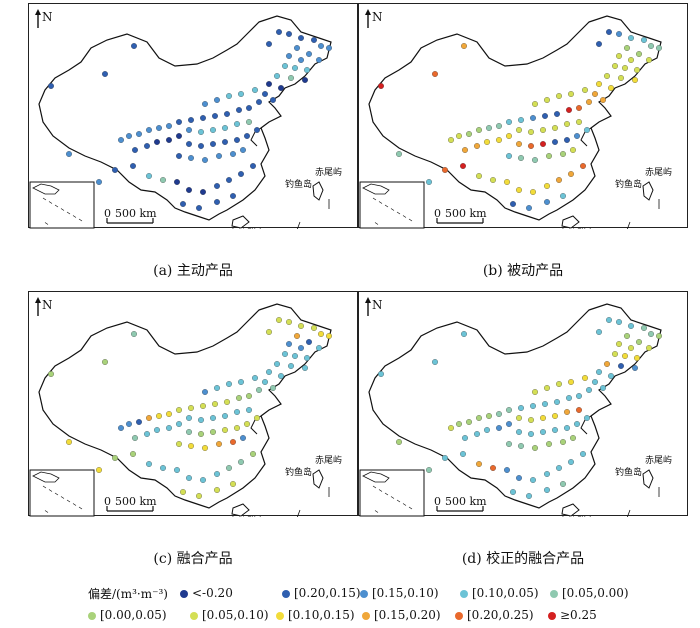  I want to click on legend-swatch, so click(552, 615).